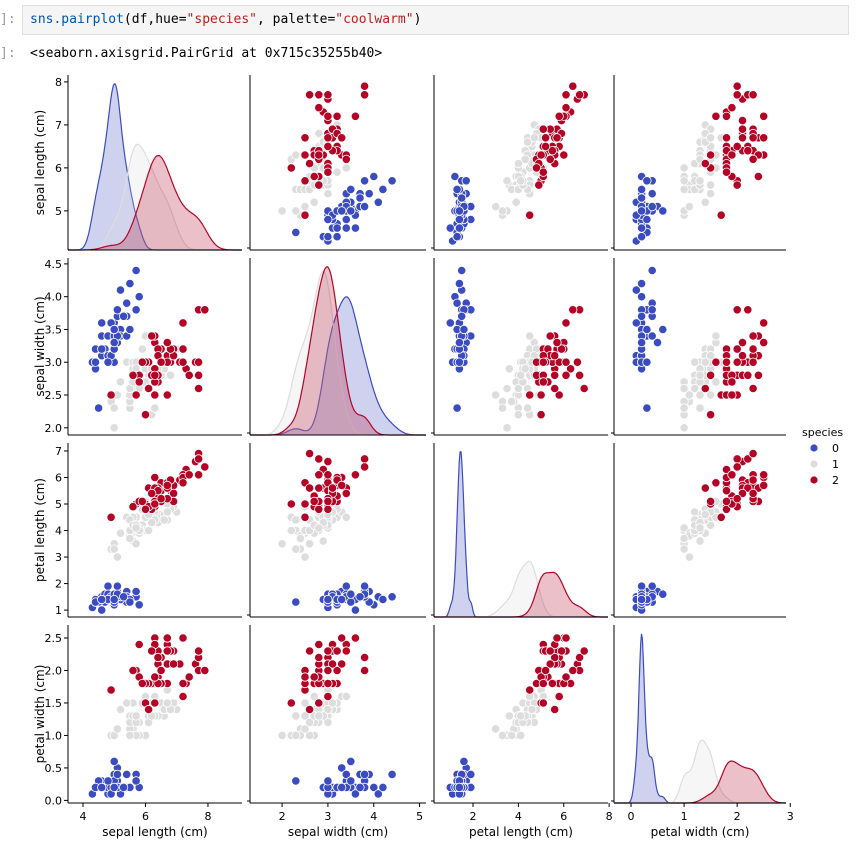  Describe the element at coordinates (700, 832) in the screenshot. I see `x-axis-label: petal width (cm)` at that location.